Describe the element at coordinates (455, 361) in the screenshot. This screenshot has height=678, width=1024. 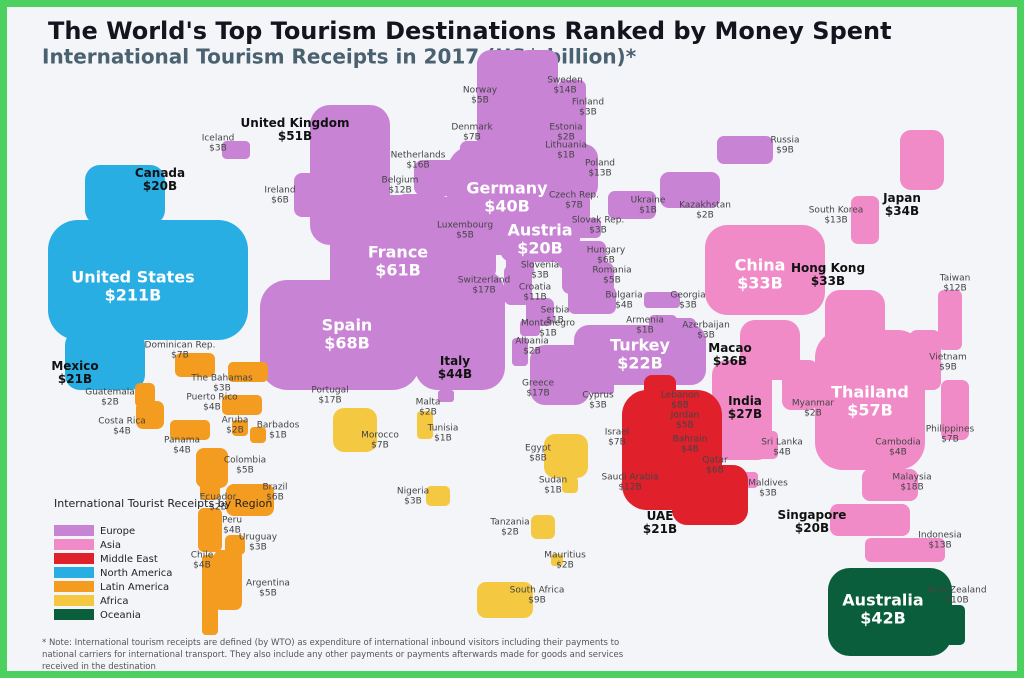
I see `country-name: Italy` at that location.